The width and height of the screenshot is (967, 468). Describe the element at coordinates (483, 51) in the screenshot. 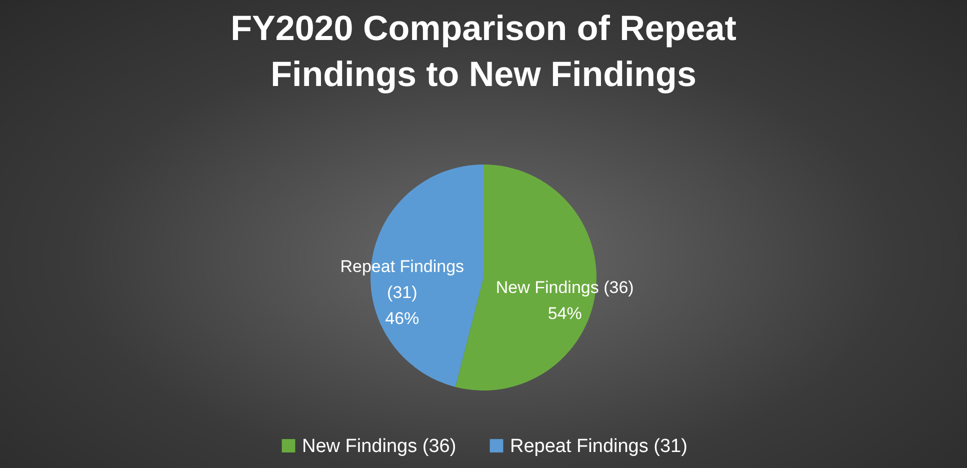

I see `chart-title: FY2020 Comparison of Repeat Findings to New Findings` at that location.